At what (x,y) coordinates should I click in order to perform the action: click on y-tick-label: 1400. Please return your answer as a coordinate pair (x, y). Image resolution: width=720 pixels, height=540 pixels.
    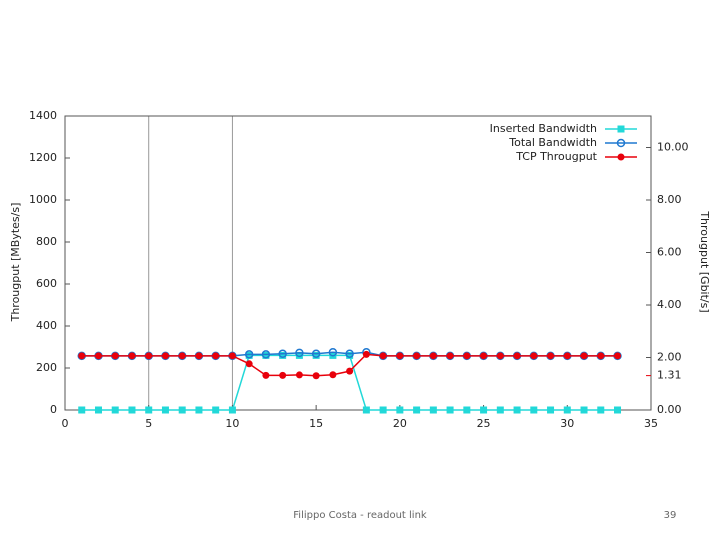
    Looking at the image, I should click on (43, 115).